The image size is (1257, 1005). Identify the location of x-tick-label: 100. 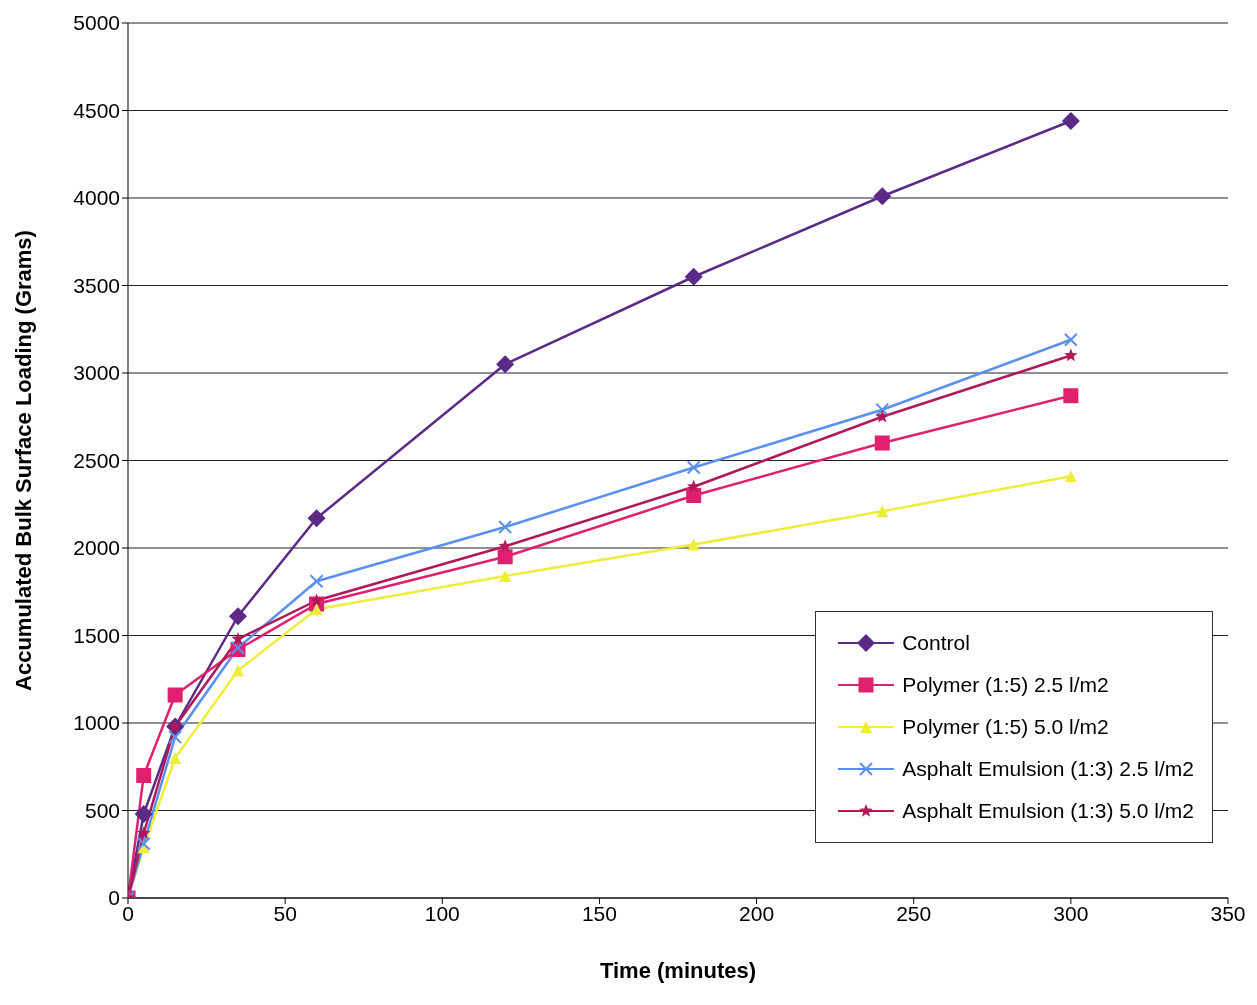
(442, 913).